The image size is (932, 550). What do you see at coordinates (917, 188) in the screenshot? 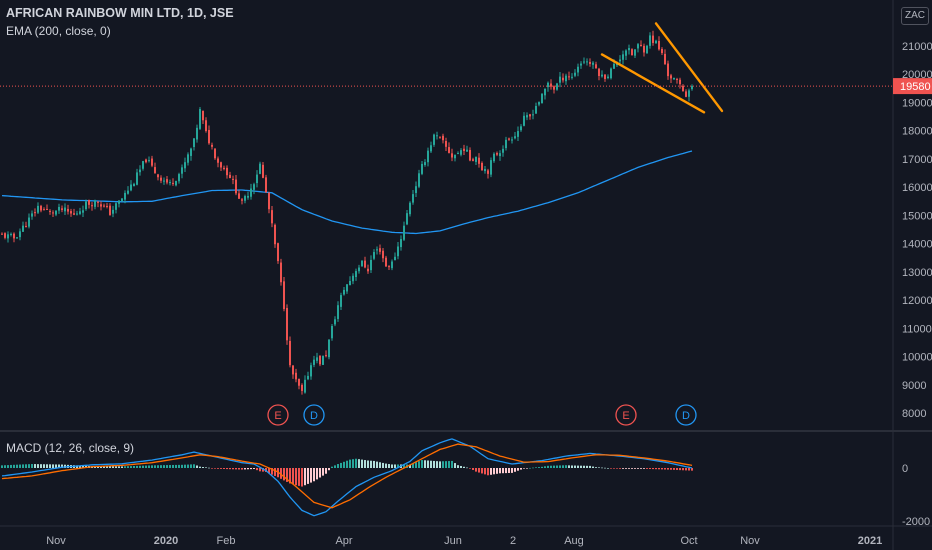
I see `price-tick-label: 16000` at bounding box center [917, 188].